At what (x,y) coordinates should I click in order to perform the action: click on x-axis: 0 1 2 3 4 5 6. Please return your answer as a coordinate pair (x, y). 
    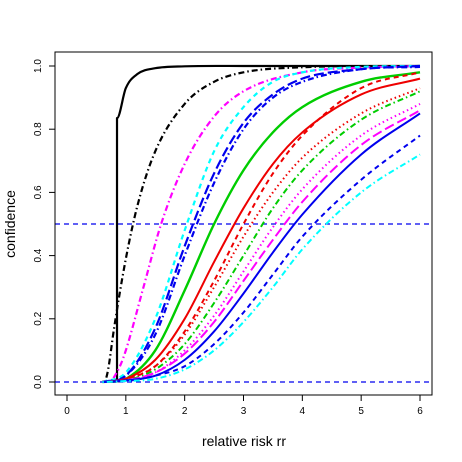
    Looking at the image, I should click on (243, 405).